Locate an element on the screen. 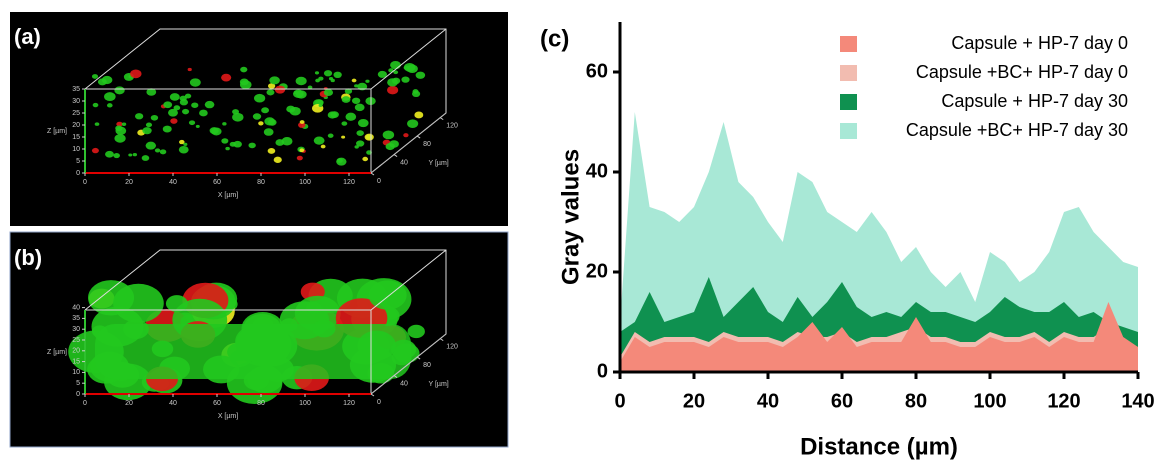 This screenshot has width=1161, height=462. y-tick-label: 80 is located at coordinates (427, 365).